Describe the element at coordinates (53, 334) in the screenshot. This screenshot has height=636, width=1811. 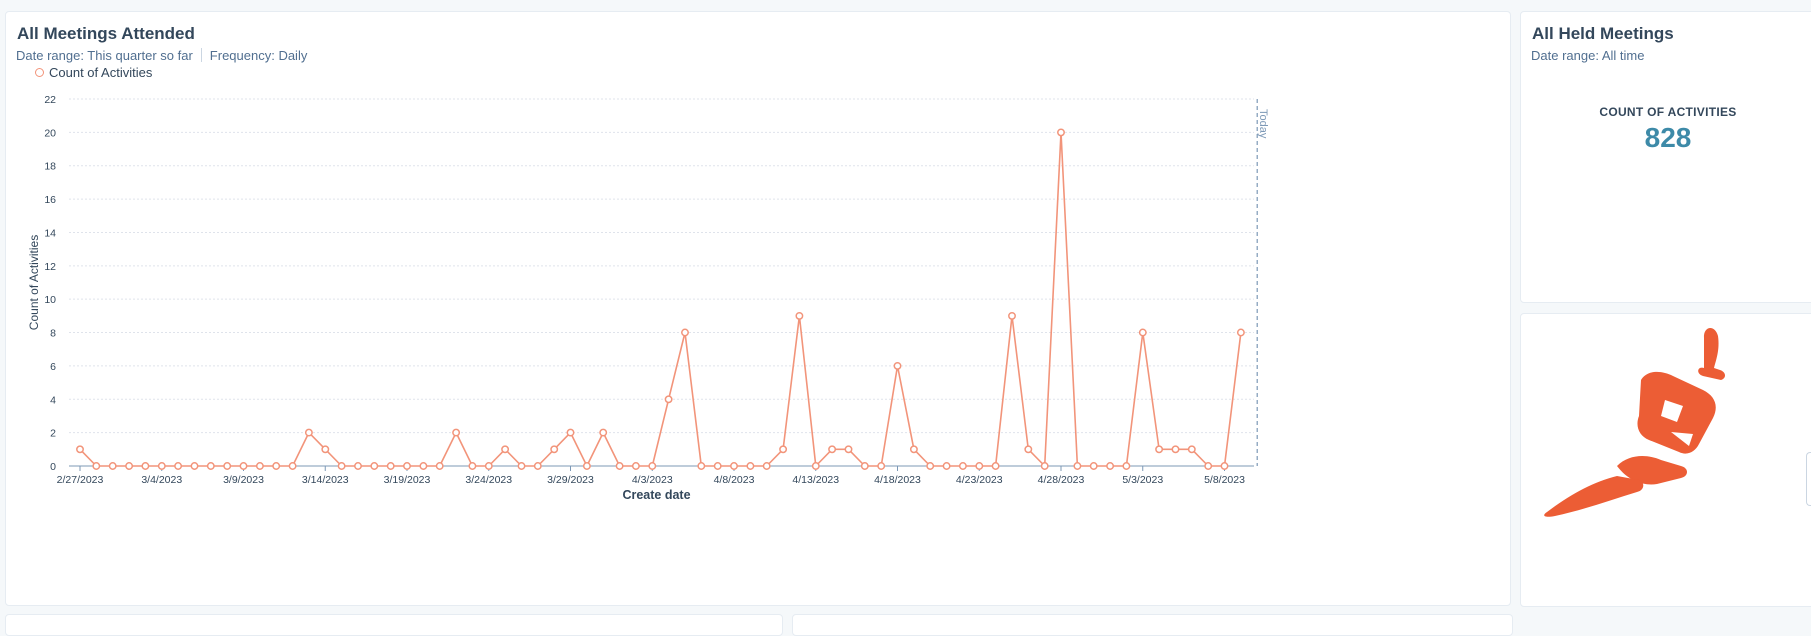
I see `y-tick-label: 8` at that location.